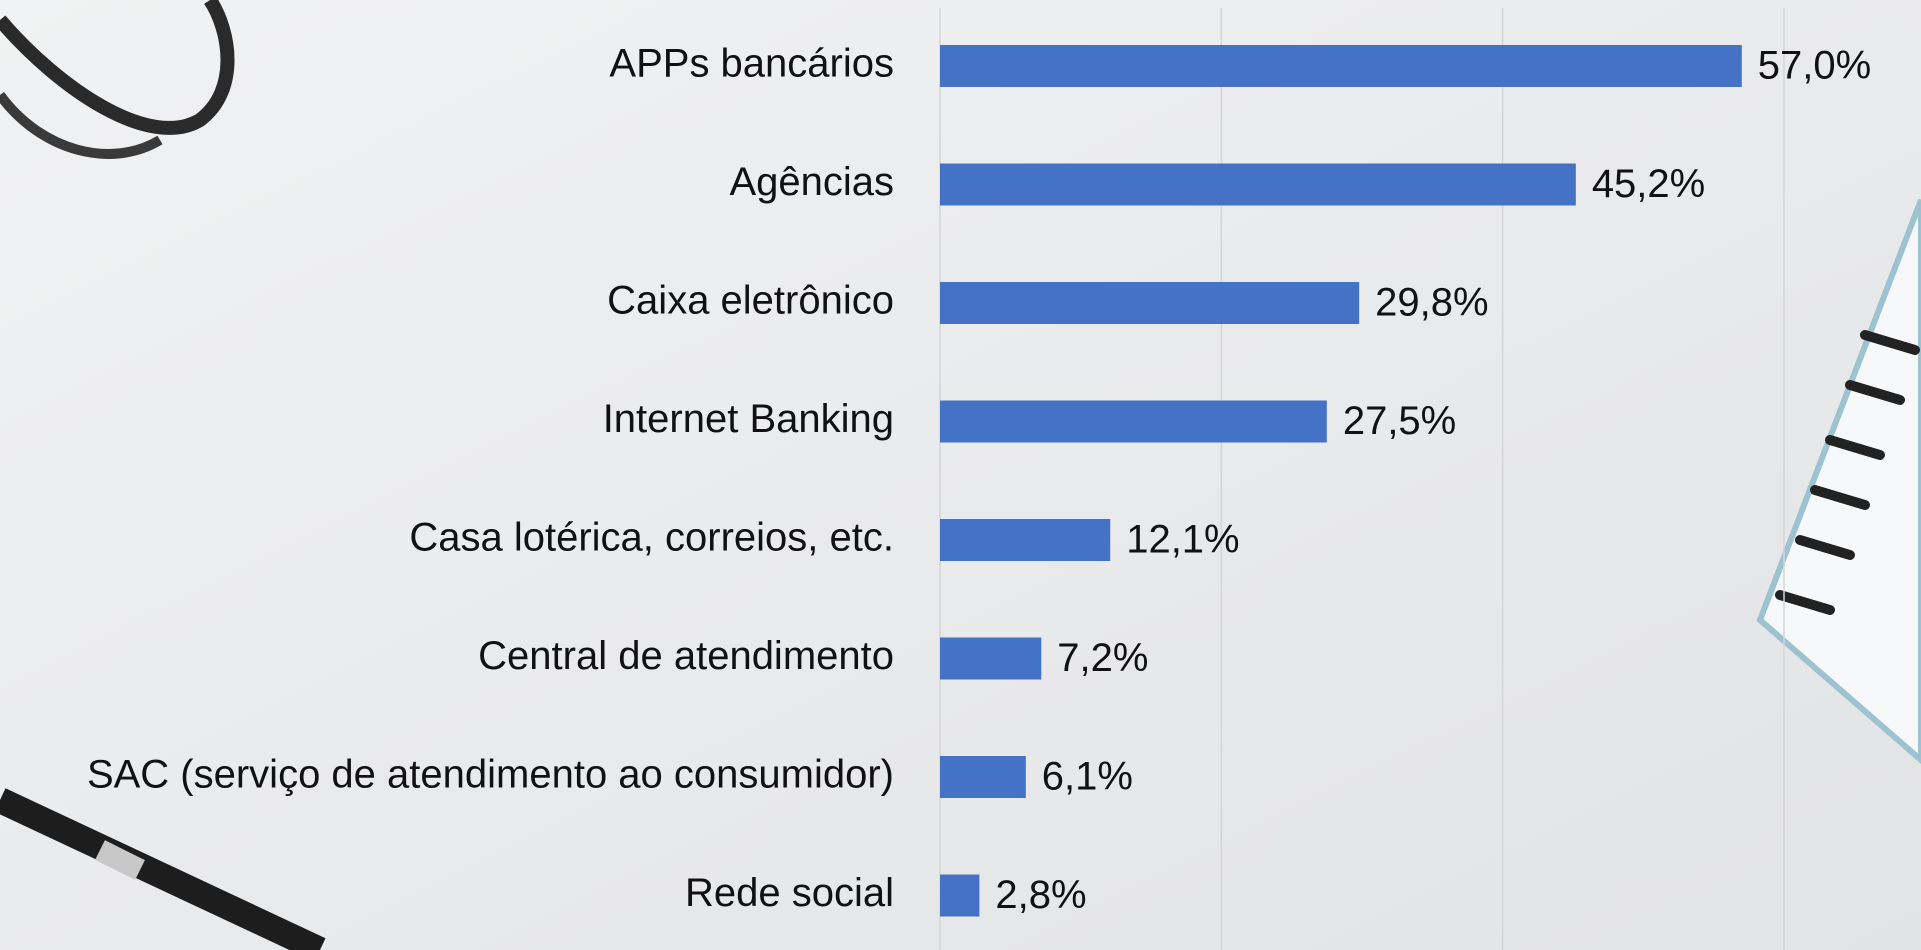  Describe the element at coordinates (1431, 303) in the screenshot. I see `data-label: 29,8%` at that location.